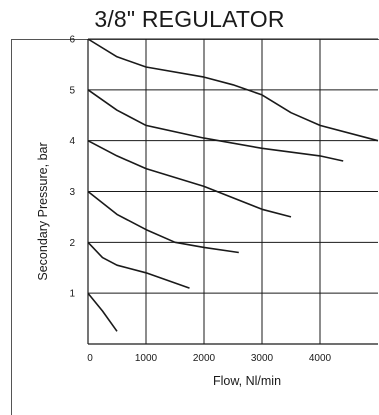 Image resolution: width=379 pixels, height=415 pixels. I want to click on chart-title: 3/8" REGULATOR, so click(189, 19).